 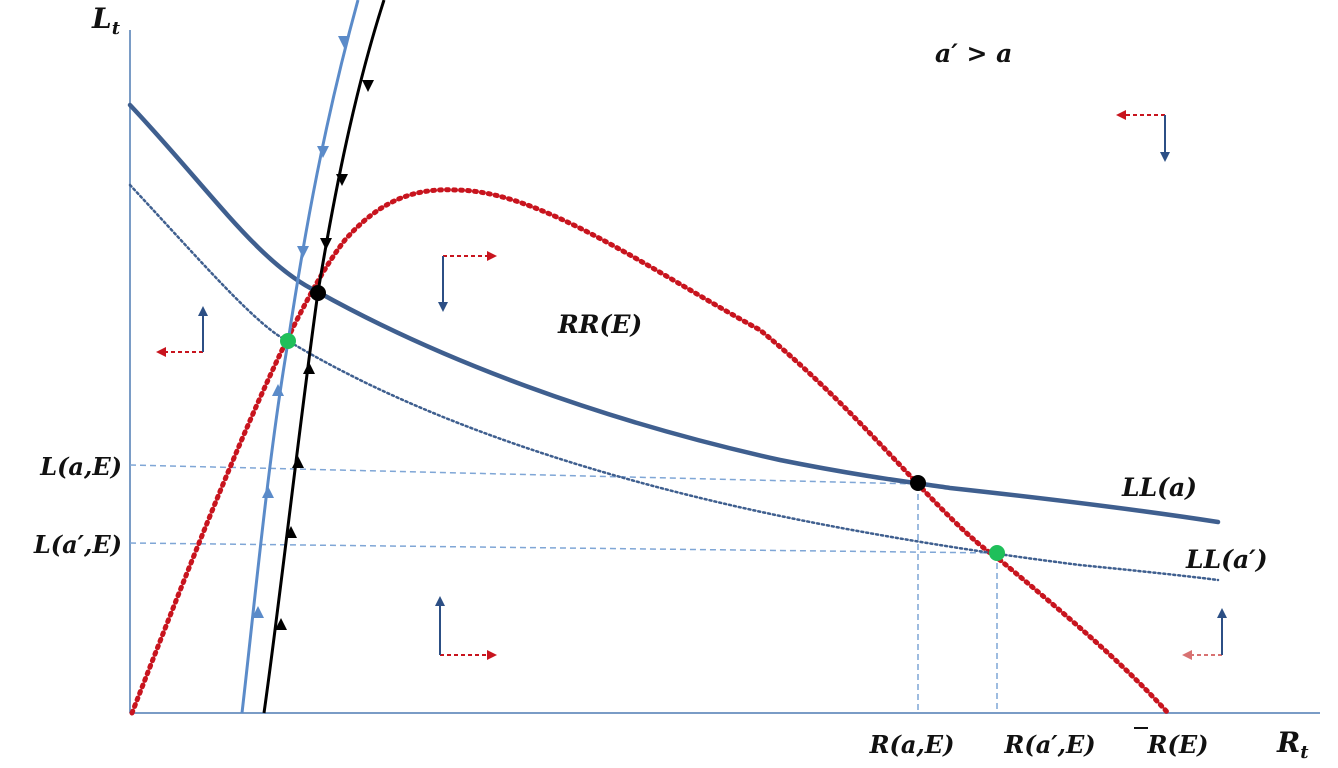 What do you see at coordinates (599, 324) in the screenshot?
I see `rr-curve-label: RR(E)` at bounding box center [599, 324].